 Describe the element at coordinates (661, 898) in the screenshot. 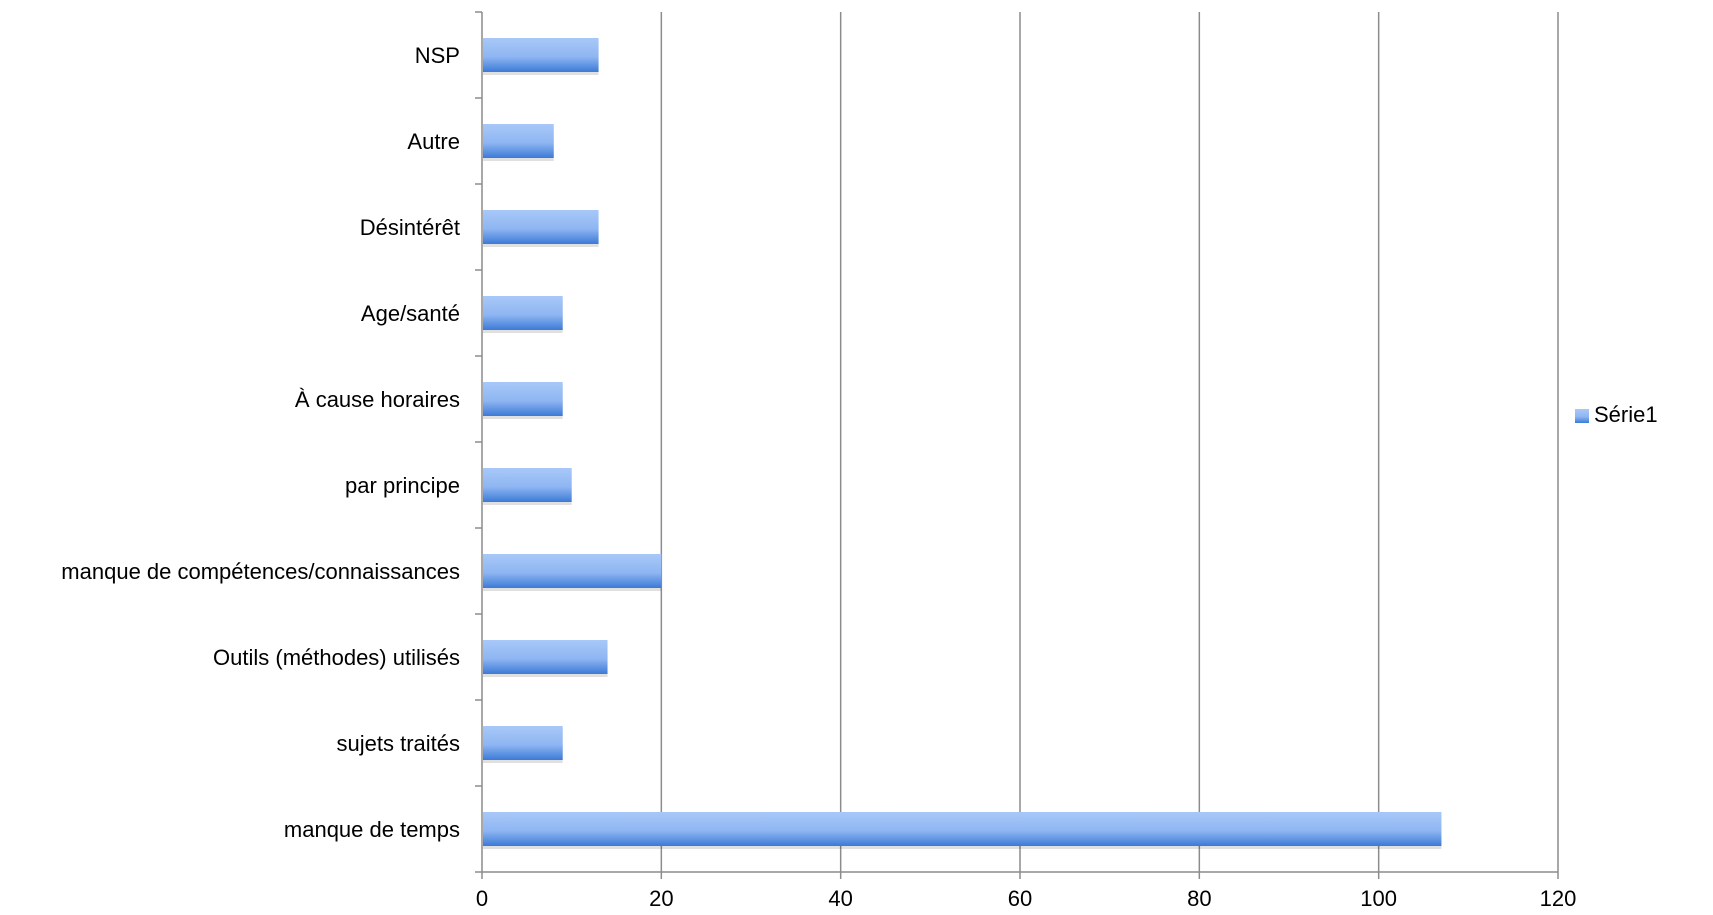

I see `x-tick-label: 20` at that location.